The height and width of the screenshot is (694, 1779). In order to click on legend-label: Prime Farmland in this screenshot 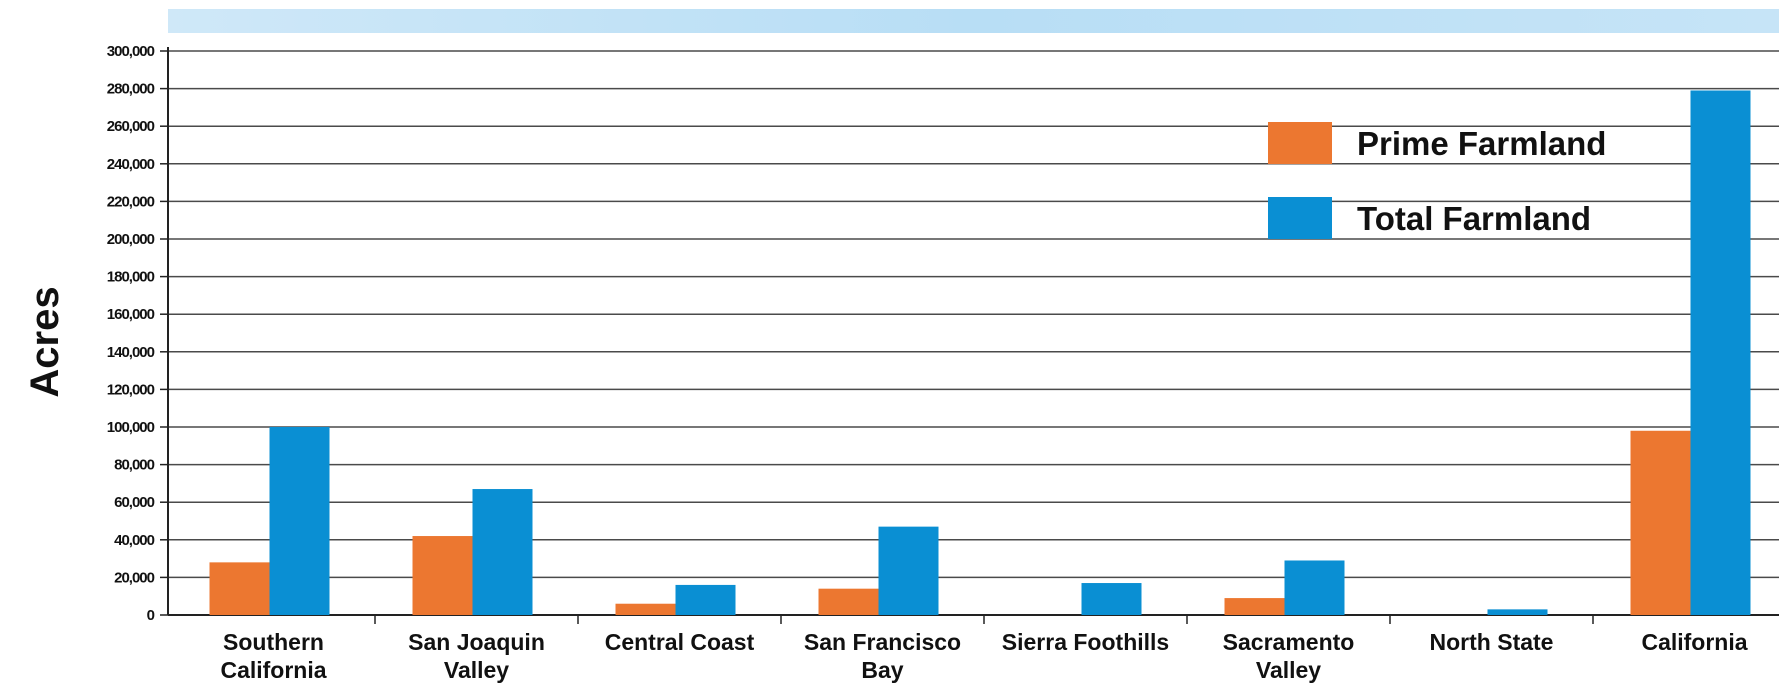, I will do `click(1481, 143)`.